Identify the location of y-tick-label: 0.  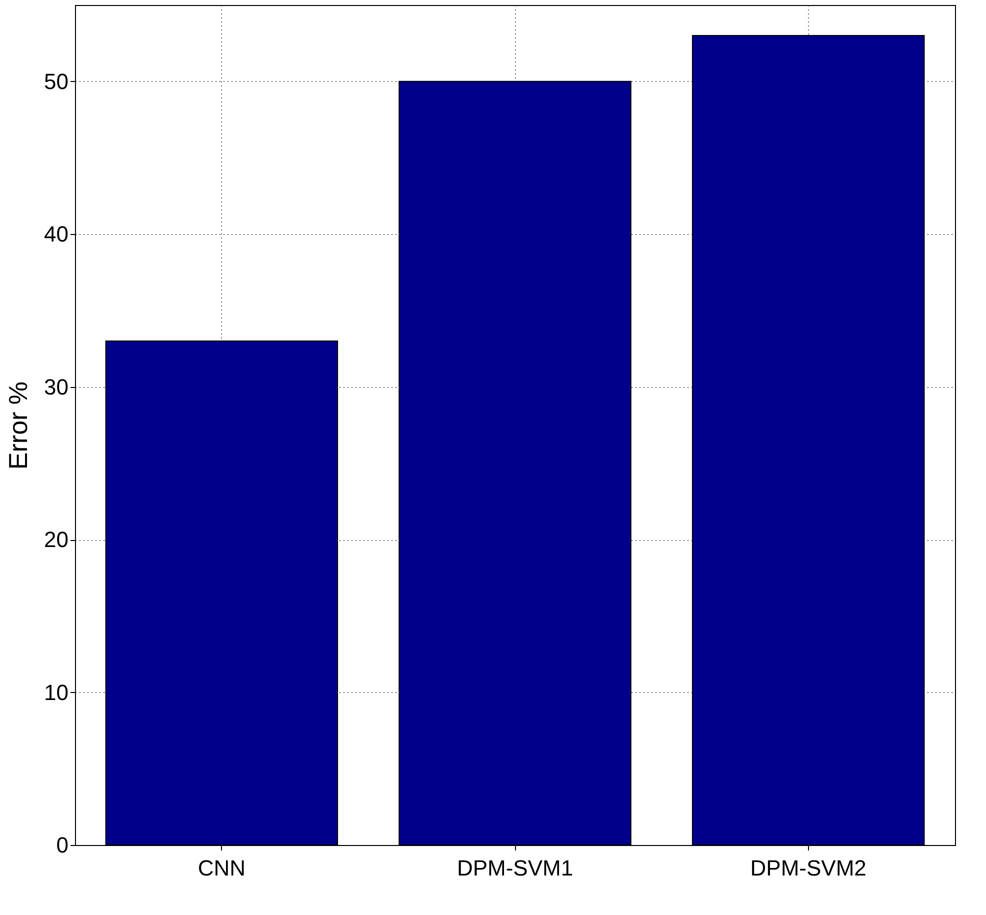
(62, 845).